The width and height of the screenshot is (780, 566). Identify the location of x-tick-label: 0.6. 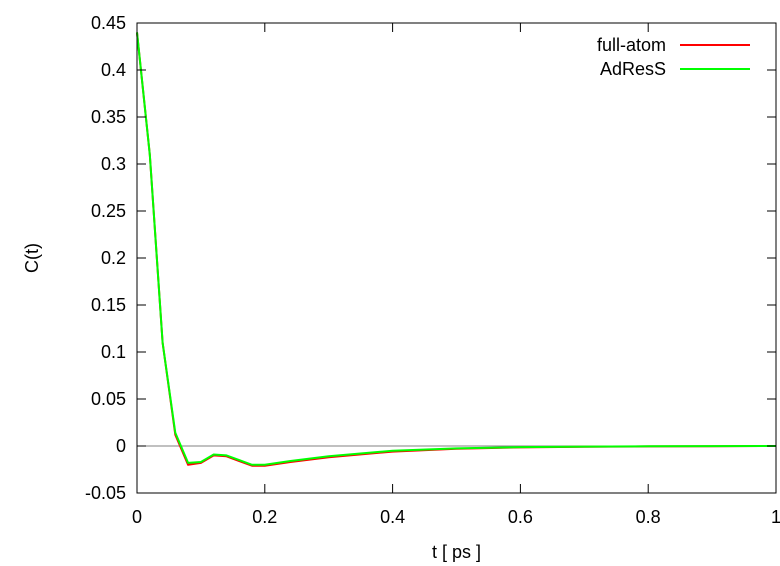
(520, 517).